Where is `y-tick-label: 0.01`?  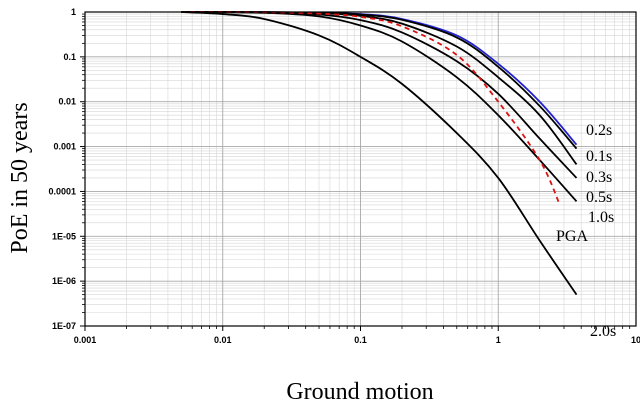
y-tick-label: 0.01 is located at coordinates (67, 102).